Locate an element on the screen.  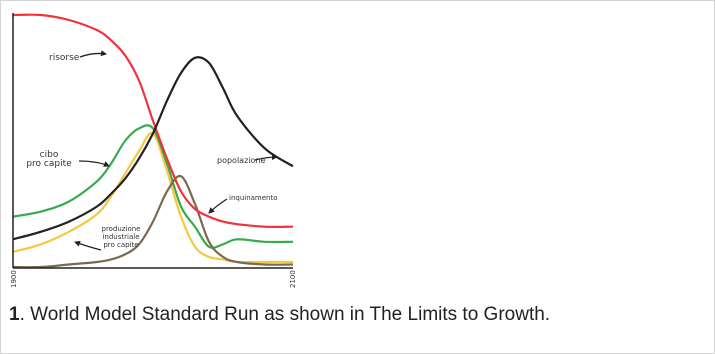
x-tick-label-end: 2100 is located at coordinates (293, 279).